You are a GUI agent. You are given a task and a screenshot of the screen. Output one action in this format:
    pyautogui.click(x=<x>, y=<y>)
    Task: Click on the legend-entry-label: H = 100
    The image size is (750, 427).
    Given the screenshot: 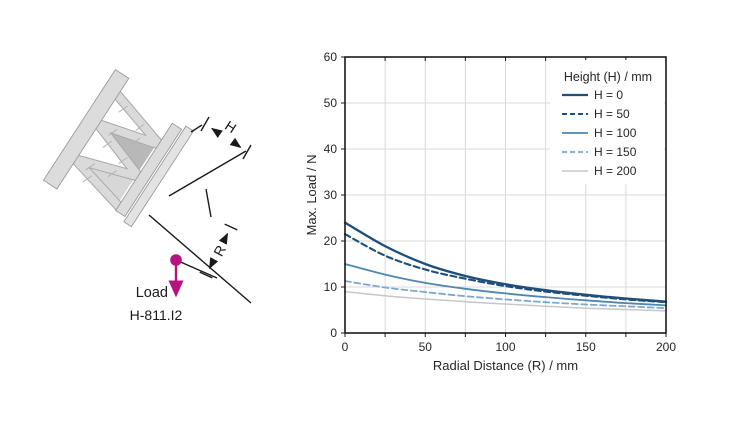 What is the action you would take?
    pyautogui.click(x=615, y=133)
    